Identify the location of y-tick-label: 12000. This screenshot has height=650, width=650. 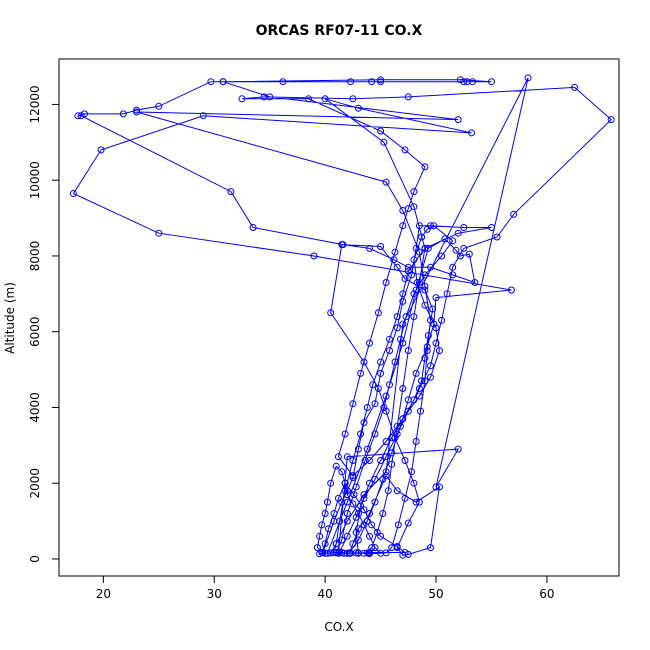
(35, 104).